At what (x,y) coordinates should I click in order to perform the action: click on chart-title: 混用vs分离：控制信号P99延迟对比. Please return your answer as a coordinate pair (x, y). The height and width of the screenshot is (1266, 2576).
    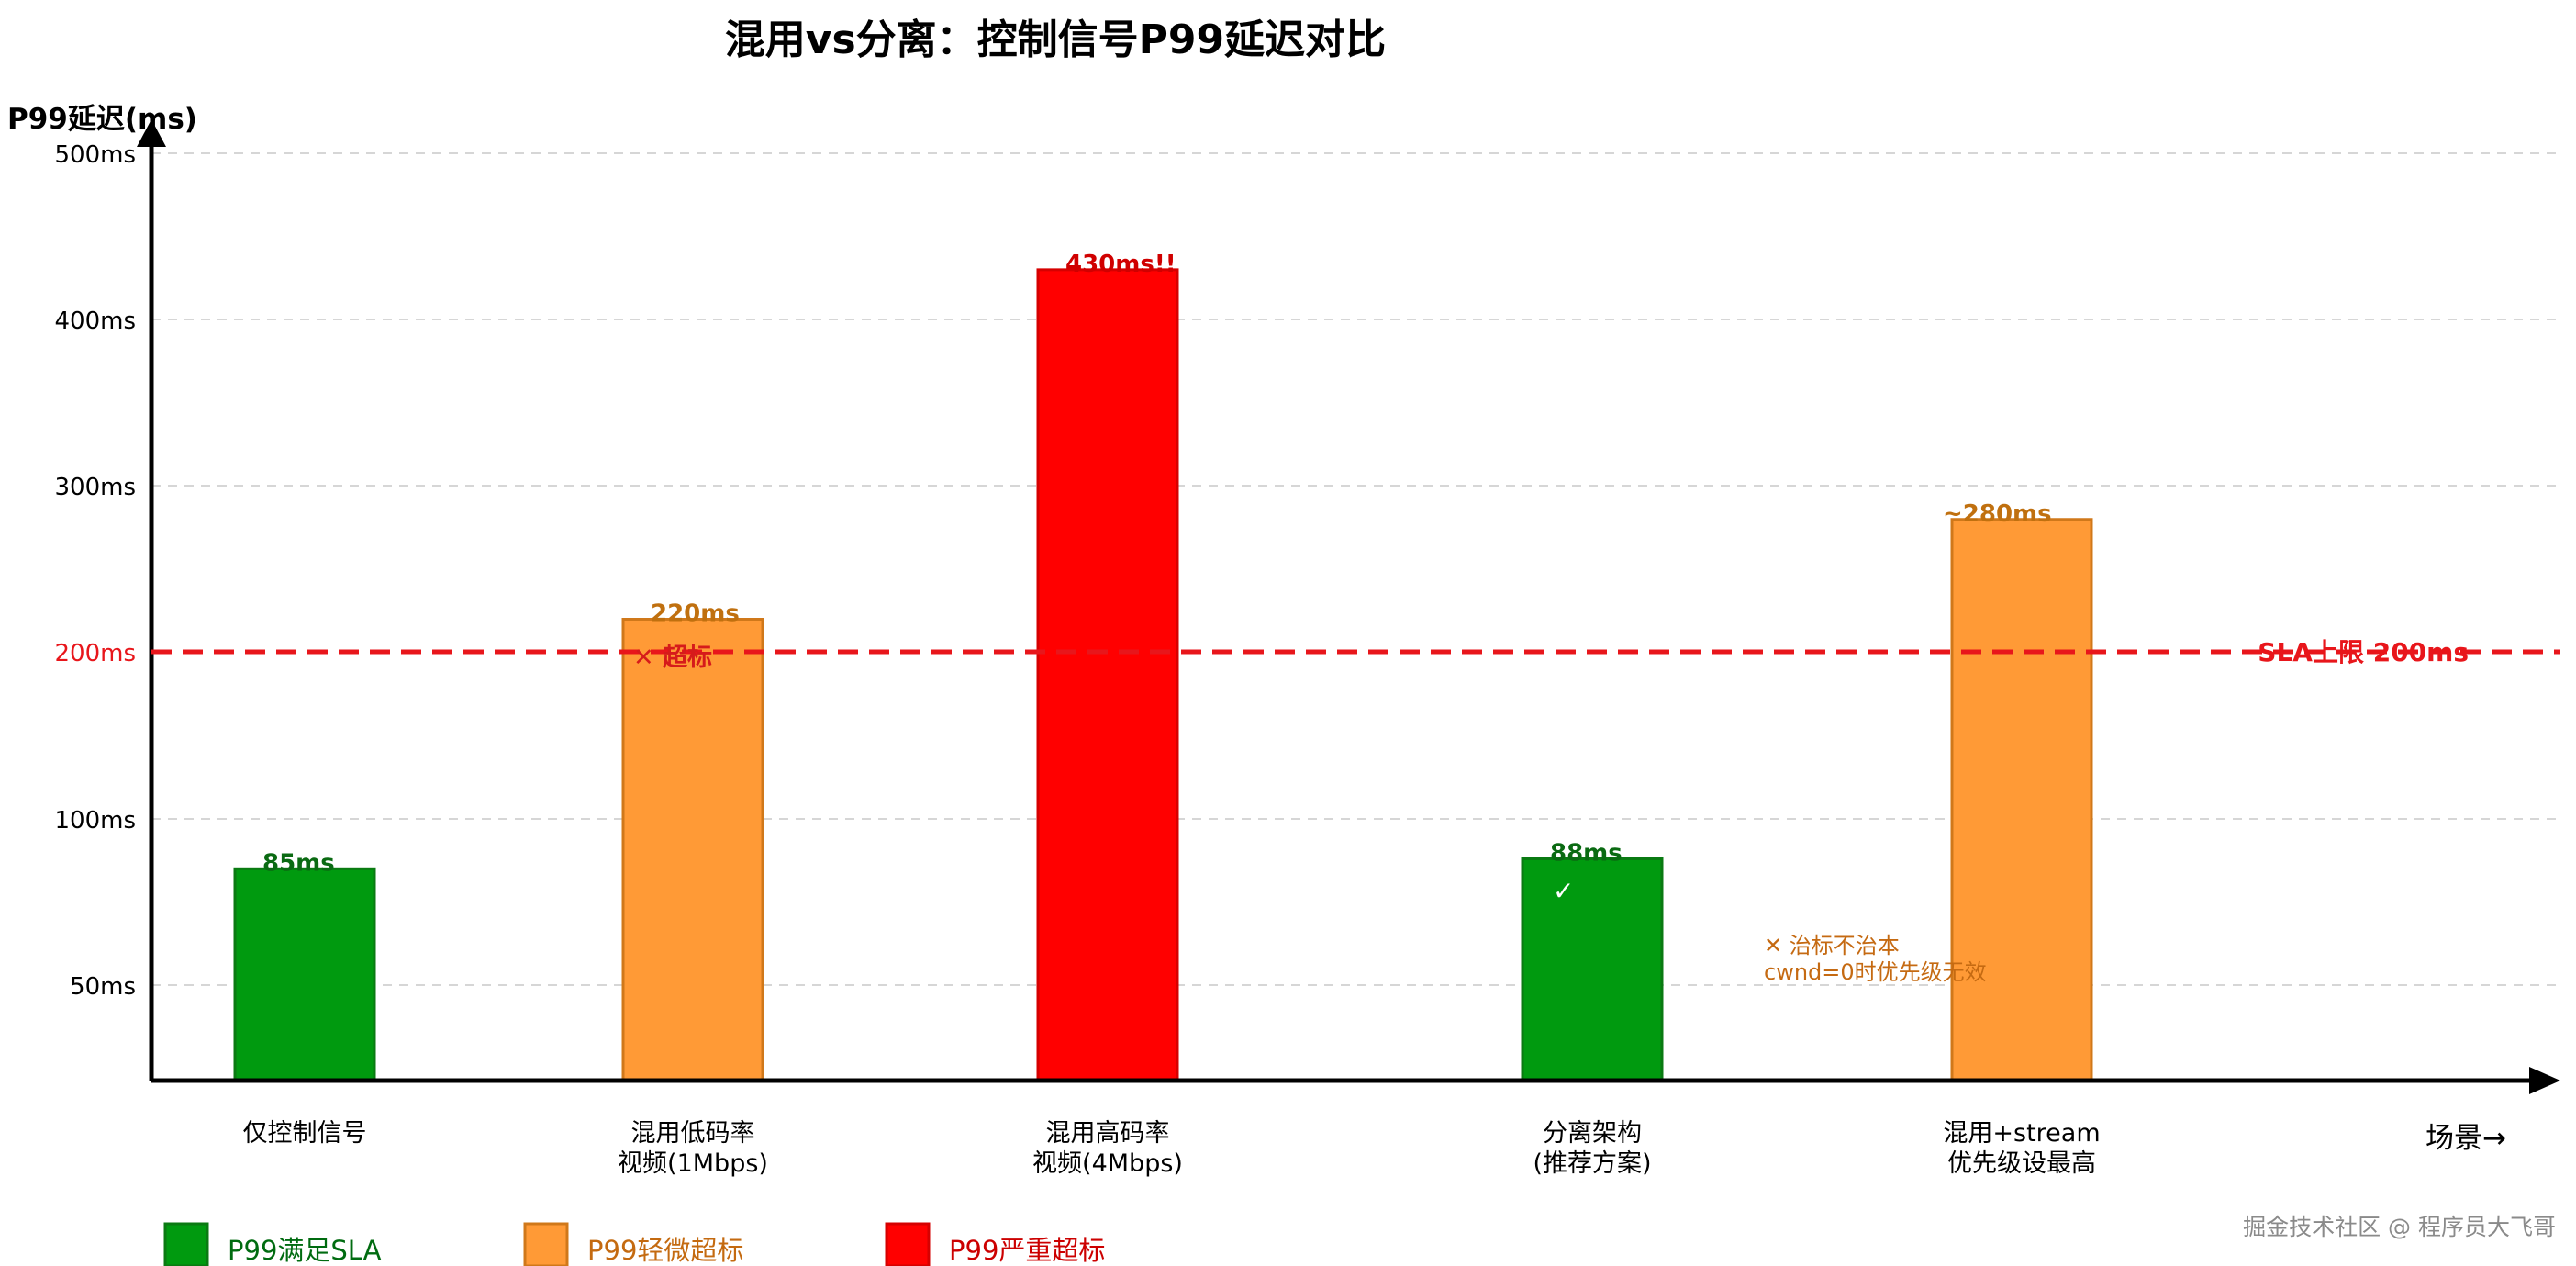
    Looking at the image, I should click on (1055, 40).